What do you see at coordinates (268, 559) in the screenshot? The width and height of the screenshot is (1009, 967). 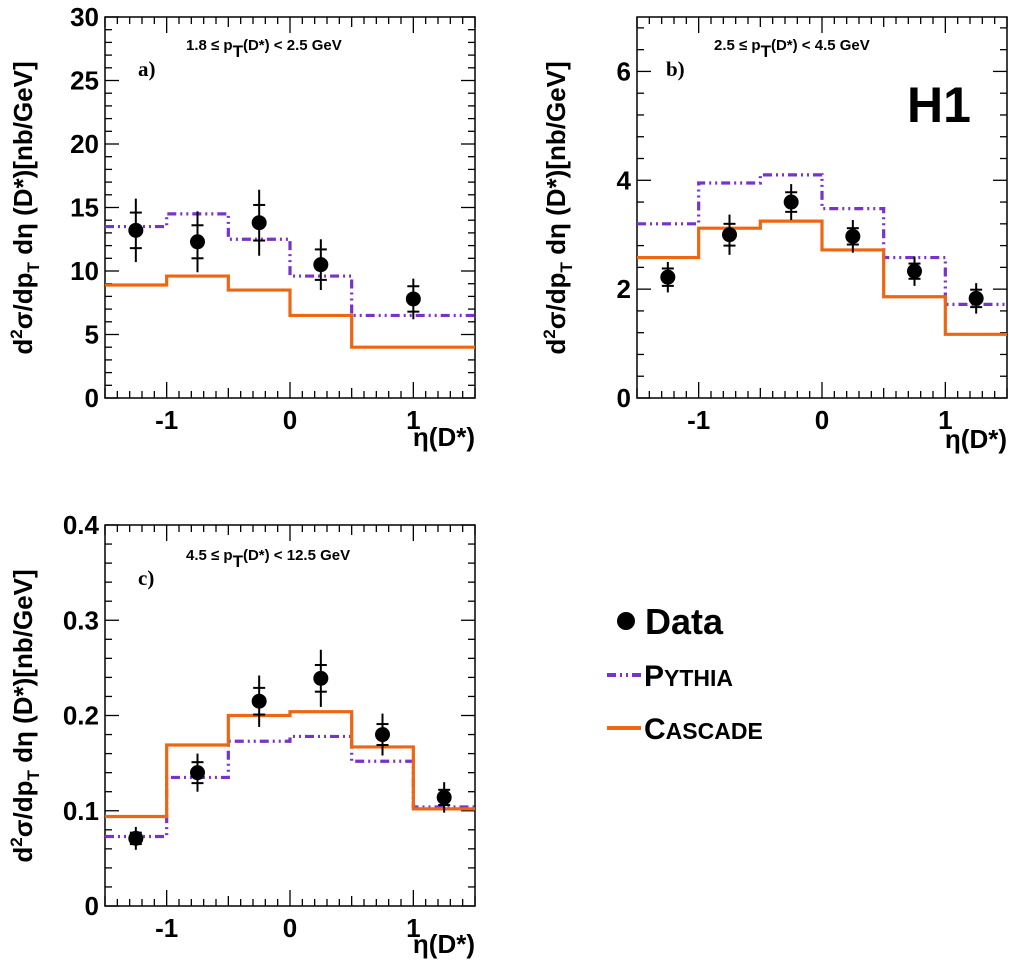 I see `pt-range-label: 4.5 ≤ pT(D*) < 12.5 GeV` at bounding box center [268, 559].